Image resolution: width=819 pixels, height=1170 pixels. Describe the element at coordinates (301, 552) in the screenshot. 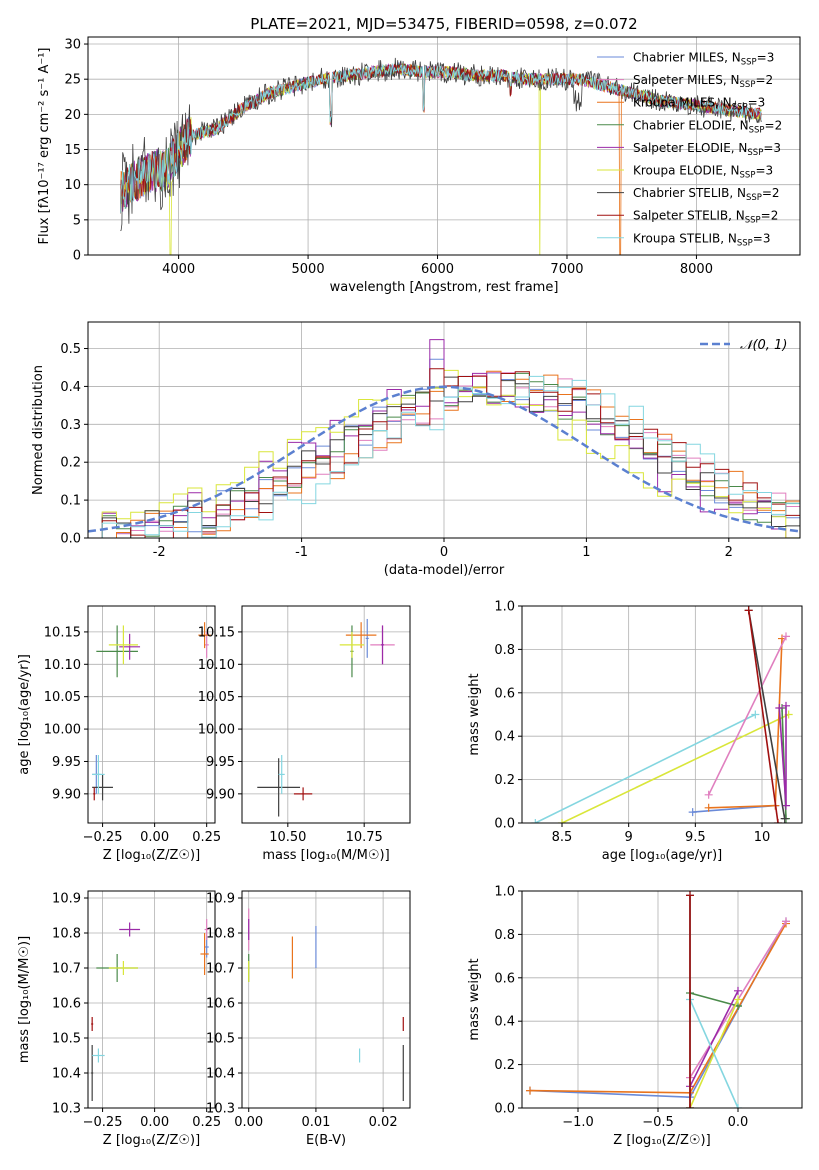

I see `x-tick-label: -1` at that location.